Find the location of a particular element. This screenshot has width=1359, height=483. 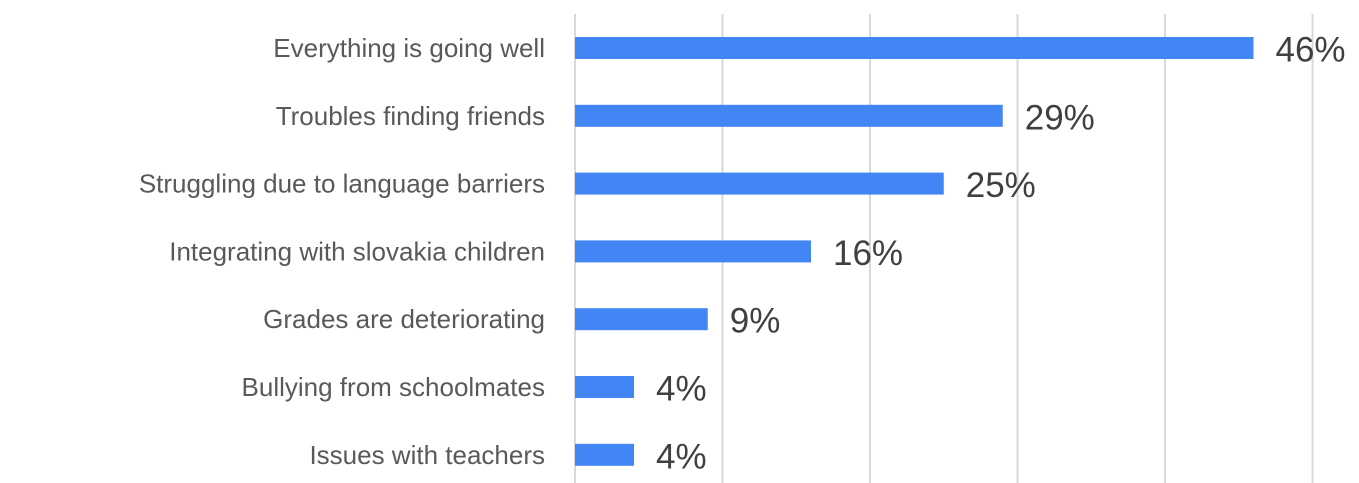

data-label-3: 16% is located at coordinates (868, 253).